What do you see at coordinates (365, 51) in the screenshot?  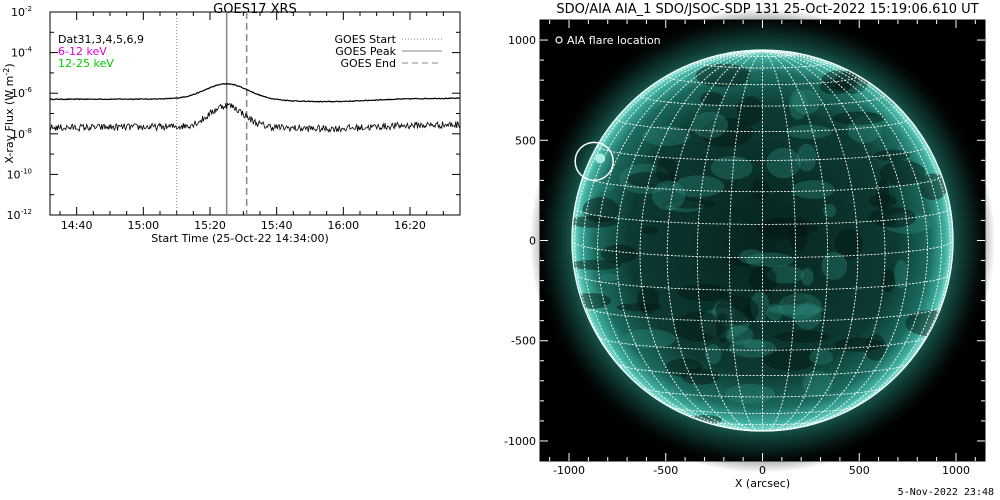 I see `legend-goes-peak: GOES Peak` at bounding box center [365, 51].